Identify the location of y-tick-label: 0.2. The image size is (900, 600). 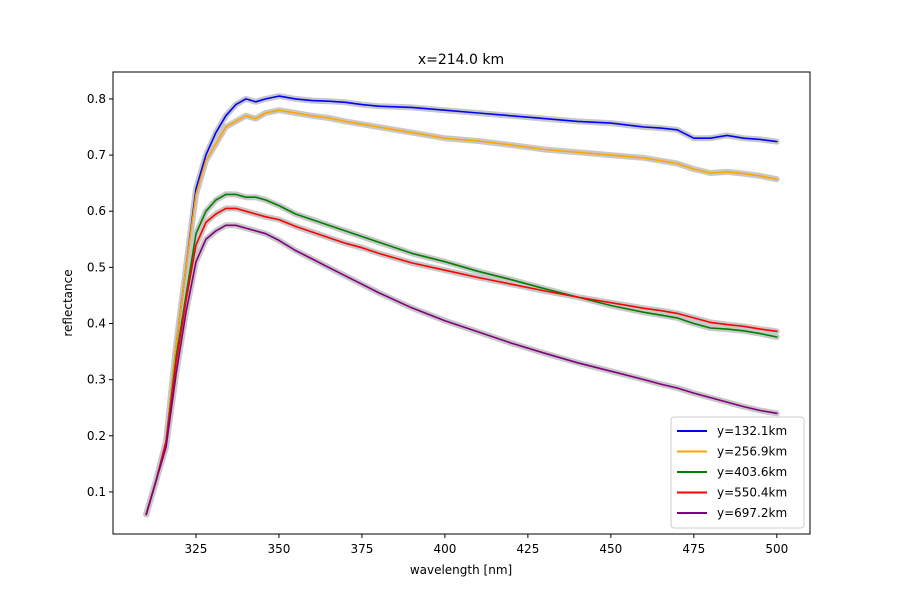
(96, 436).